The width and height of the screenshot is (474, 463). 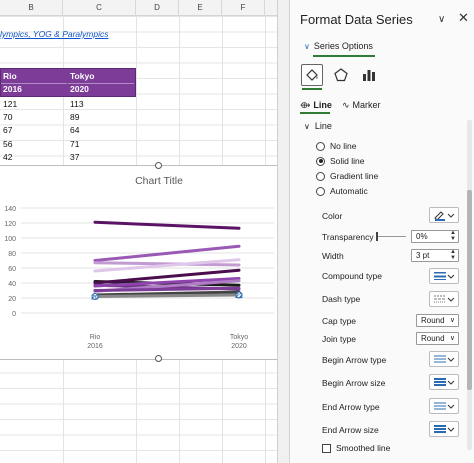 I want to click on arrow-size-icon, so click(x=444, y=382).